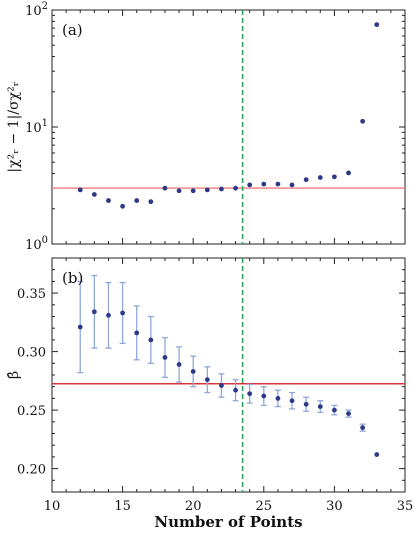 Image resolution: width=415 pixels, height=538 pixels. What do you see at coordinates (334, 506) in the screenshot?
I see `x-tick-label: 30` at bounding box center [334, 506].